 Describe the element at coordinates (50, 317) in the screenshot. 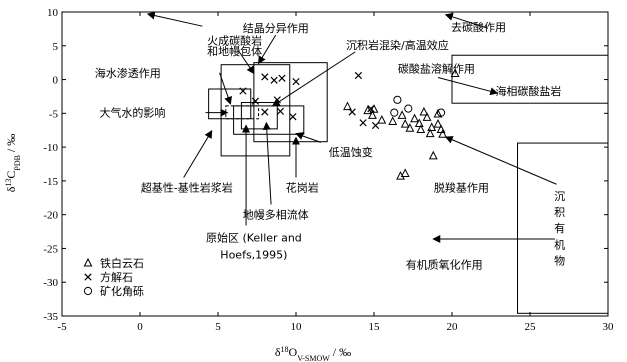

I see `y-tick-label: -35` at that location.